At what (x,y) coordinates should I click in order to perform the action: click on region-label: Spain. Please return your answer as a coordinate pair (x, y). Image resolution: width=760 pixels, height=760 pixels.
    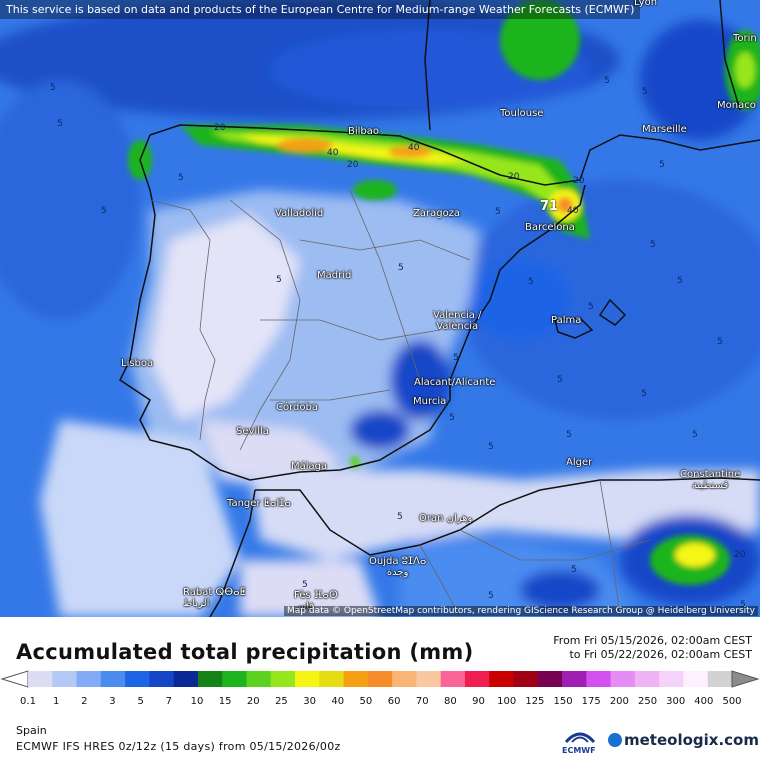
    Looking at the image, I should click on (31, 730).